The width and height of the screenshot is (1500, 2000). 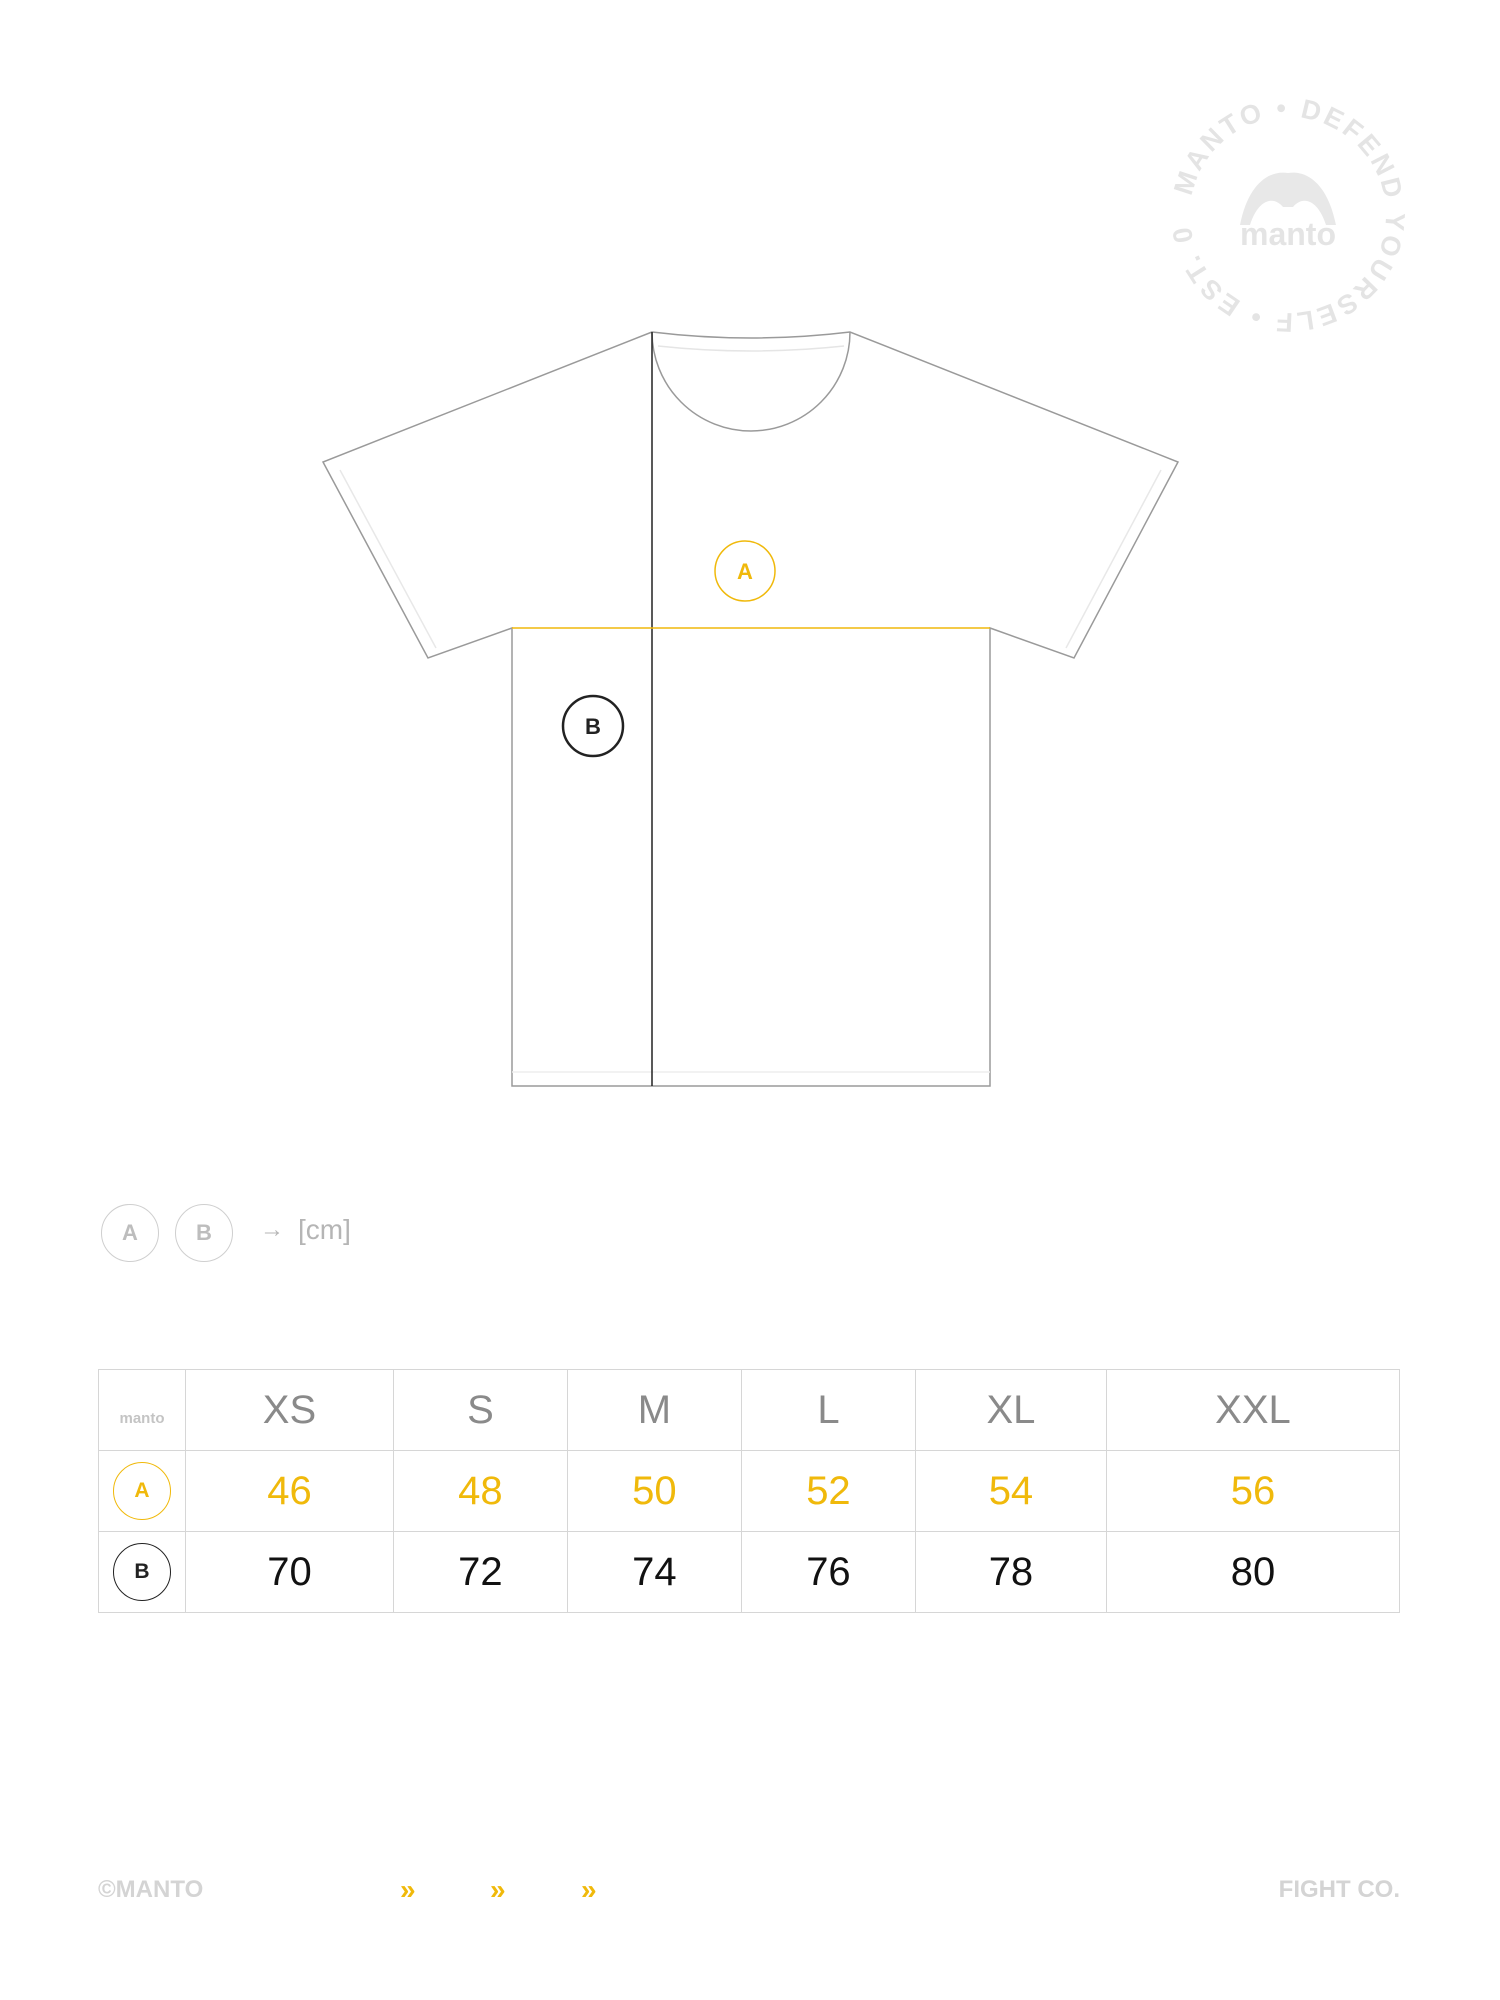 I want to click on legend-a: A, so click(x=130, y=1233).